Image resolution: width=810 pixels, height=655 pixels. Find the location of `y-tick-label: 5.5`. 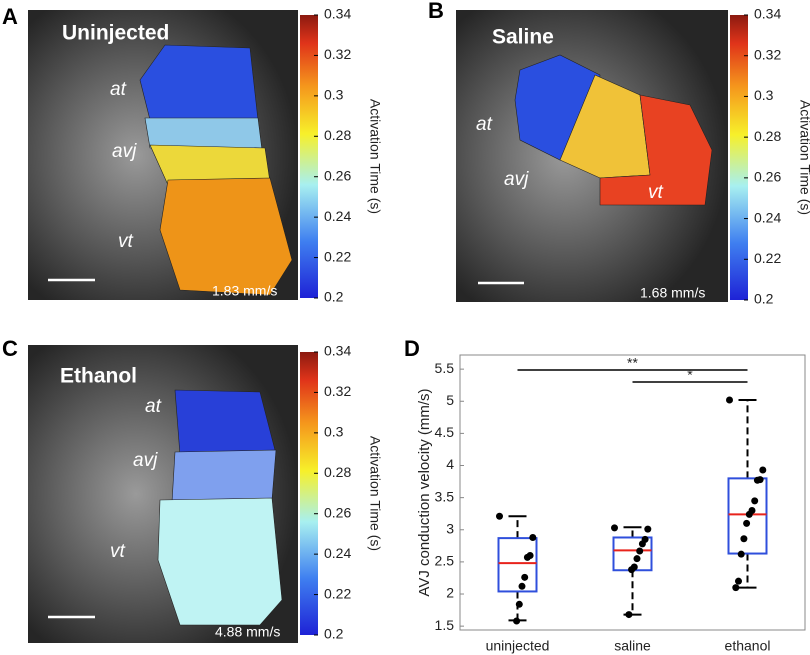

y-tick-label: 5.5 is located at coordinates (445, 368).